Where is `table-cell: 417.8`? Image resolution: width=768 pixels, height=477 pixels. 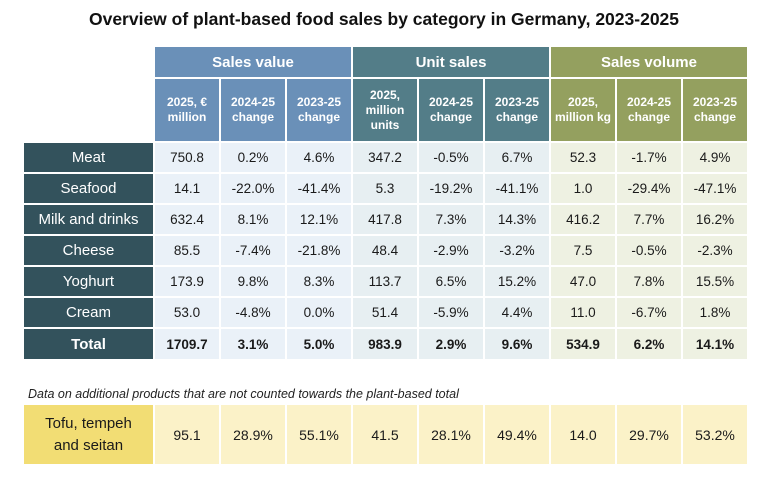 table-cell: 417.8 is located at coordinates (385, 219).